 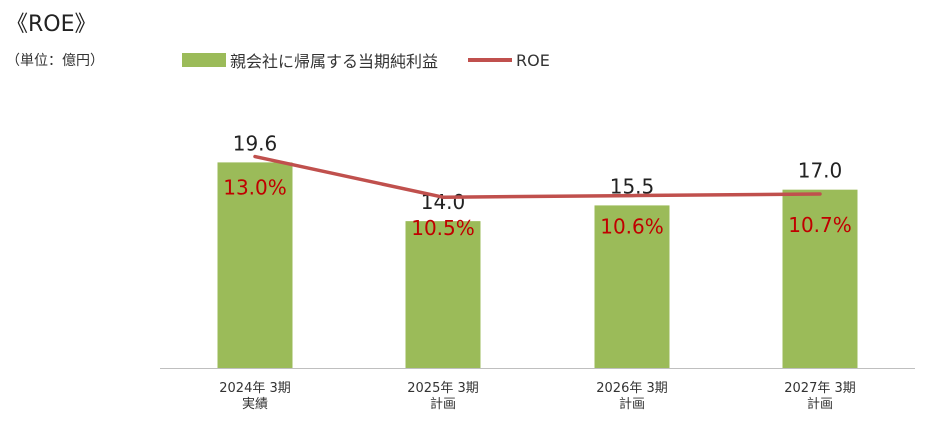 I want to click on x-tick-label: 2024年 3期, so click(x=255, y=388).